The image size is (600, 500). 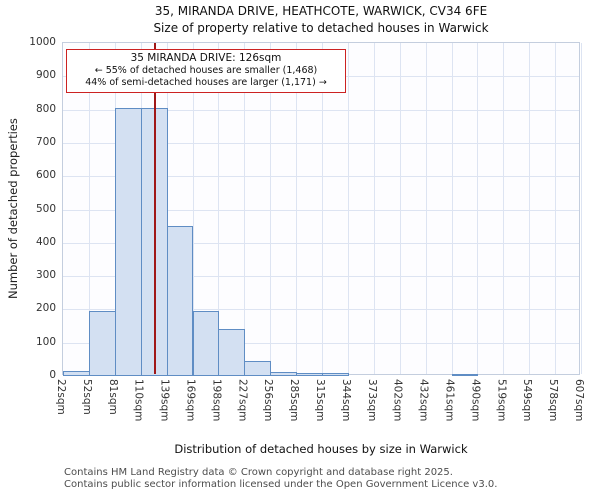 What do you see at coordinates (45, 175) in the screenshot?
I see `y-tick-label: 600` at bounding box center [45, 175].